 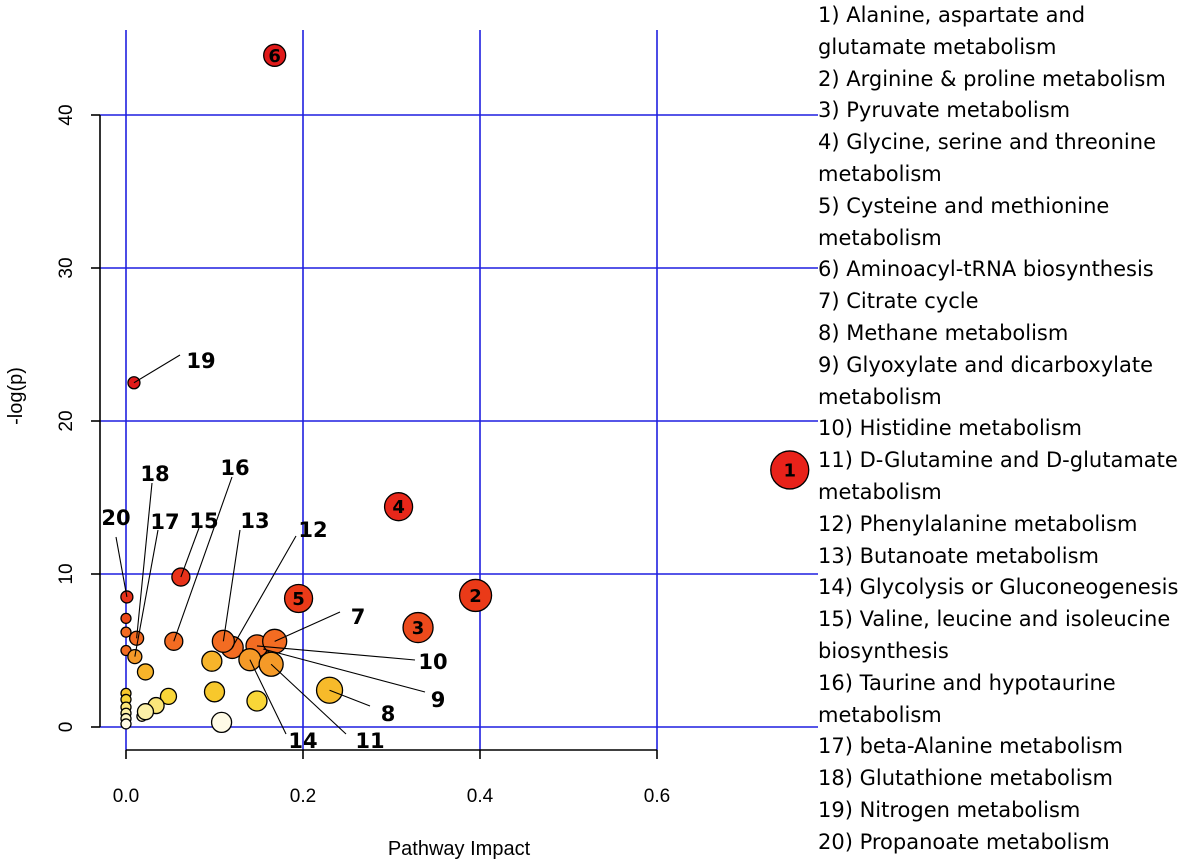 I want to click on legend-entry-15: metabolism, so click(x=880, y=491).